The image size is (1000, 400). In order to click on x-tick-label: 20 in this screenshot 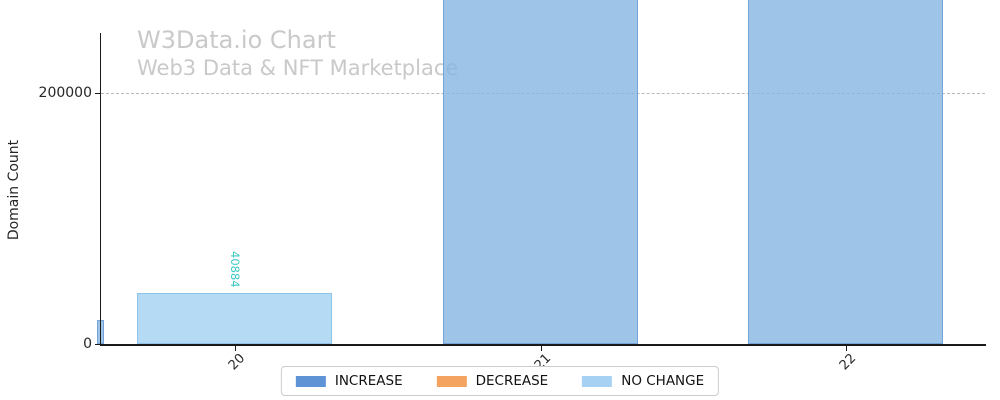, I will do `click(237, 362)`.